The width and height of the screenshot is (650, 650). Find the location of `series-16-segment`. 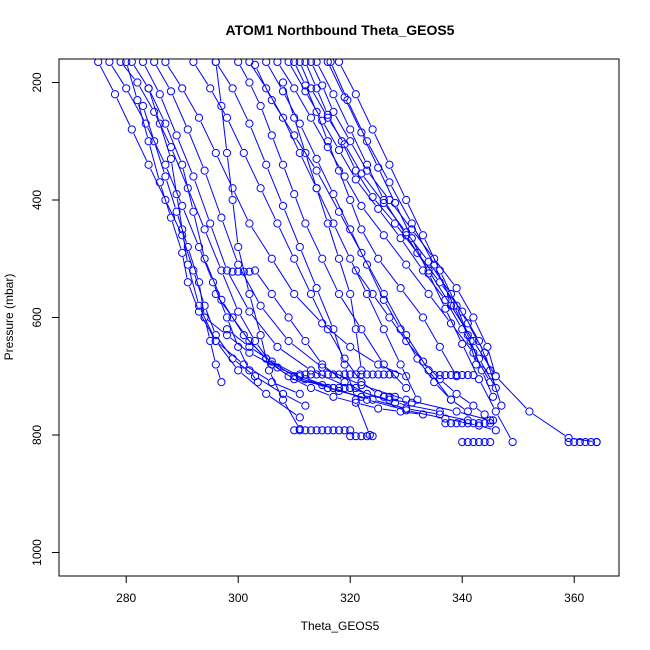

series-16-segment is located at coordinates (470, 326).